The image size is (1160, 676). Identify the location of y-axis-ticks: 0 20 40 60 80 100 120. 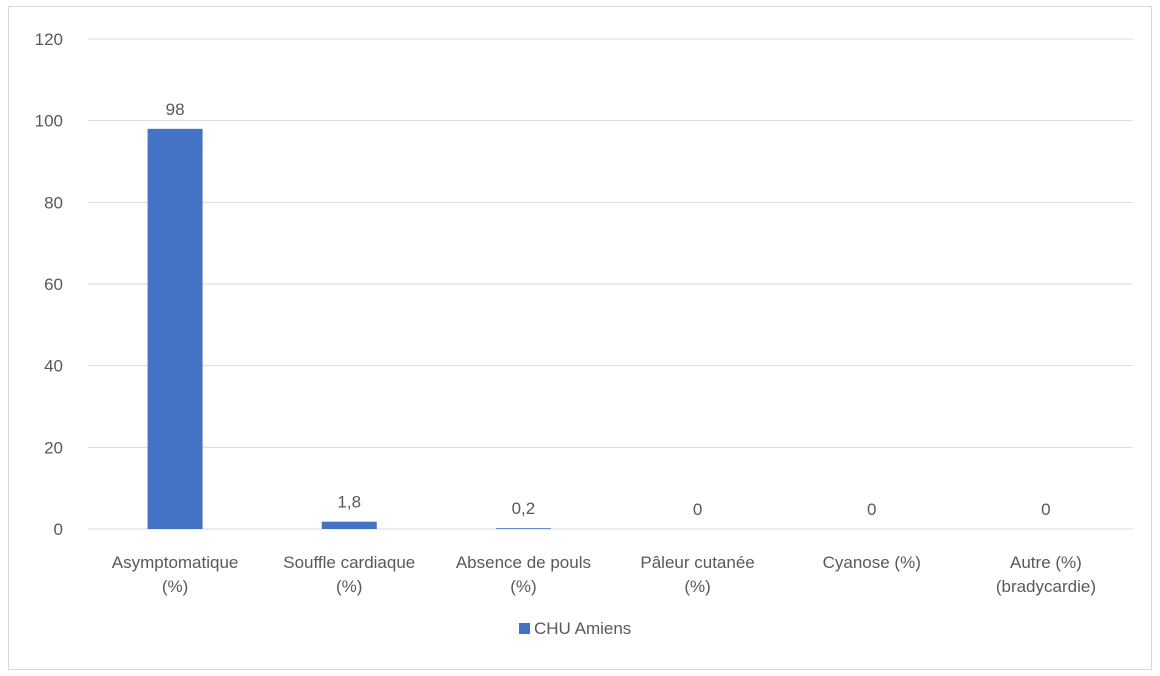
(49, 284).